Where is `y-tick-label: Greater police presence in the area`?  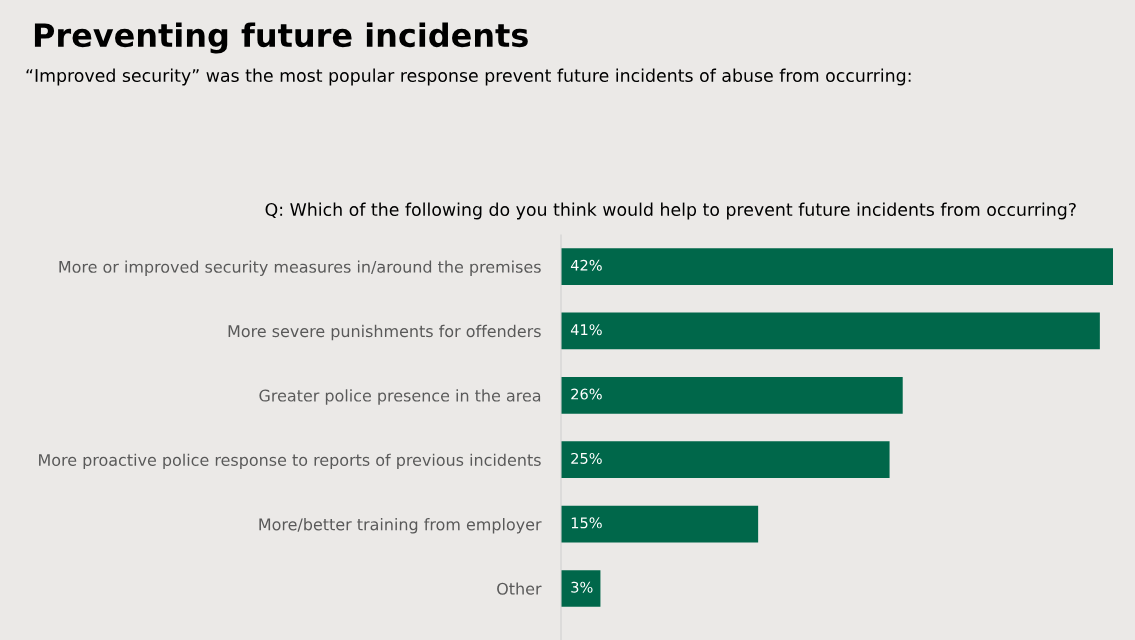 y-tick-label: Greater police presence in the area is located at coordinates (400, 397).